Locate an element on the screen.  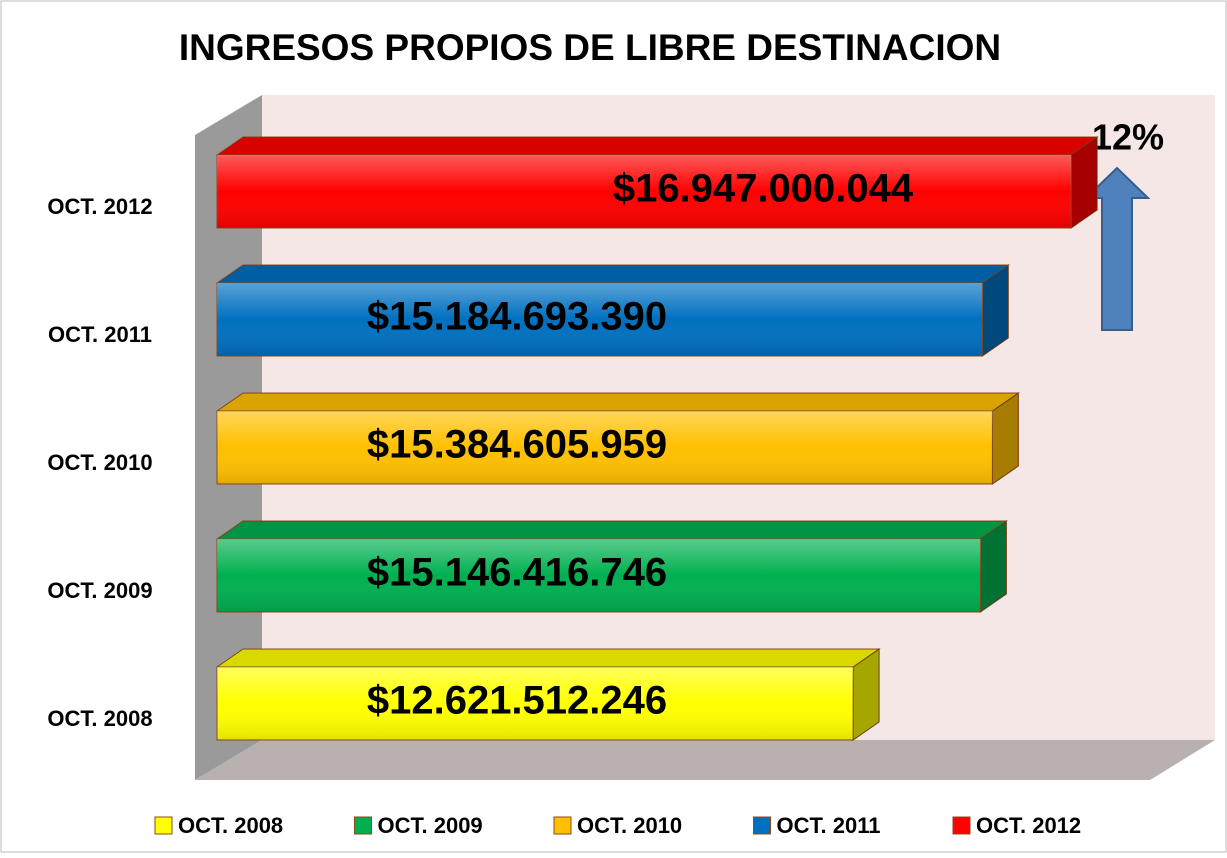
arrow is located at coordinates (1117, 248).